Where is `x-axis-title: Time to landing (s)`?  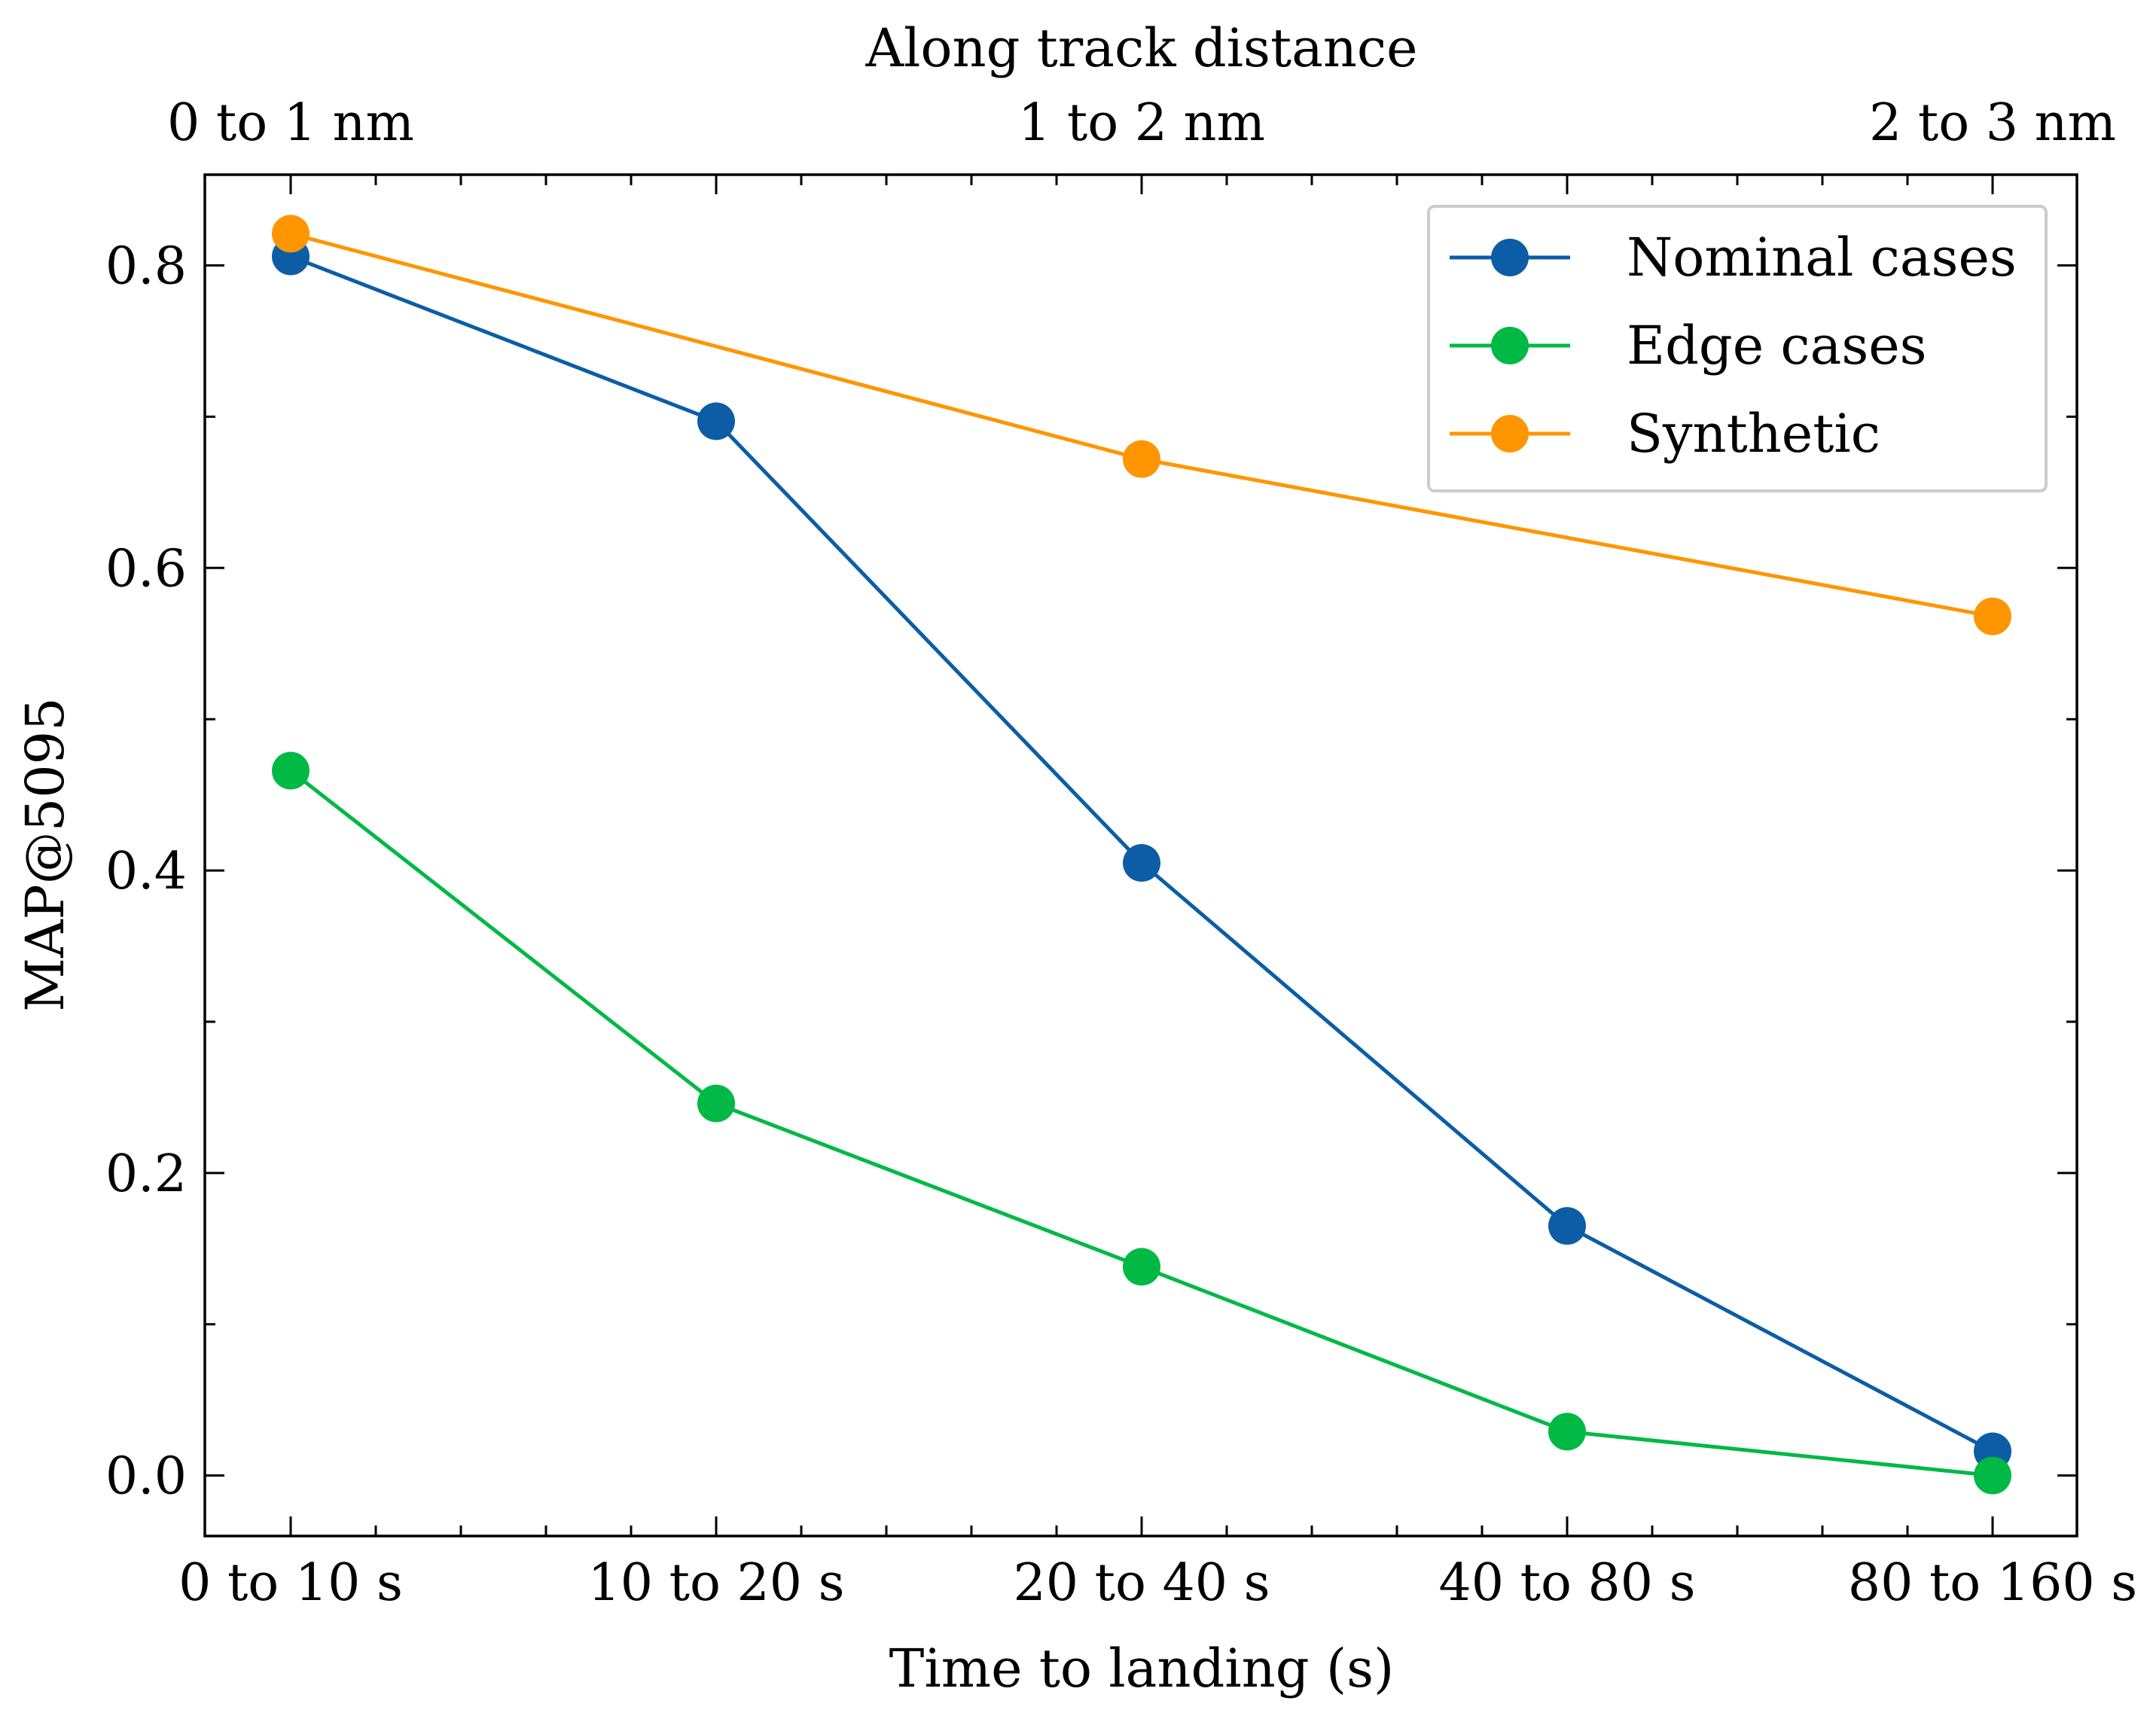
x-axis-title: Time to landing (s) is located at coordinates (1142, 1669).